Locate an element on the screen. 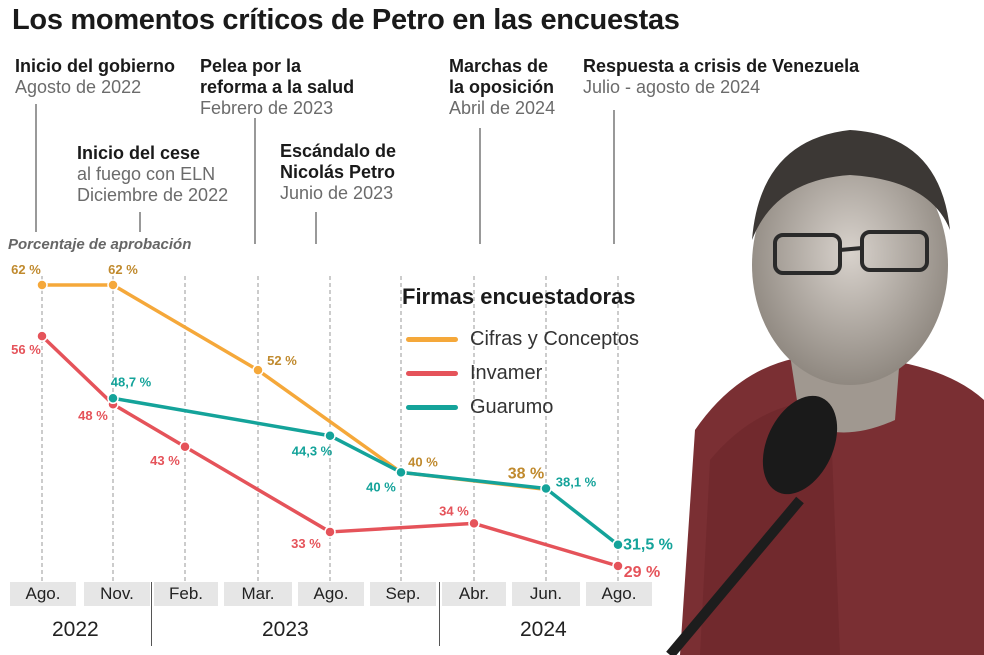 Image resolution: width=984 pixels, height=655 pixels. event-date: Febrero de 2023 is located at coordinates (267, 108).